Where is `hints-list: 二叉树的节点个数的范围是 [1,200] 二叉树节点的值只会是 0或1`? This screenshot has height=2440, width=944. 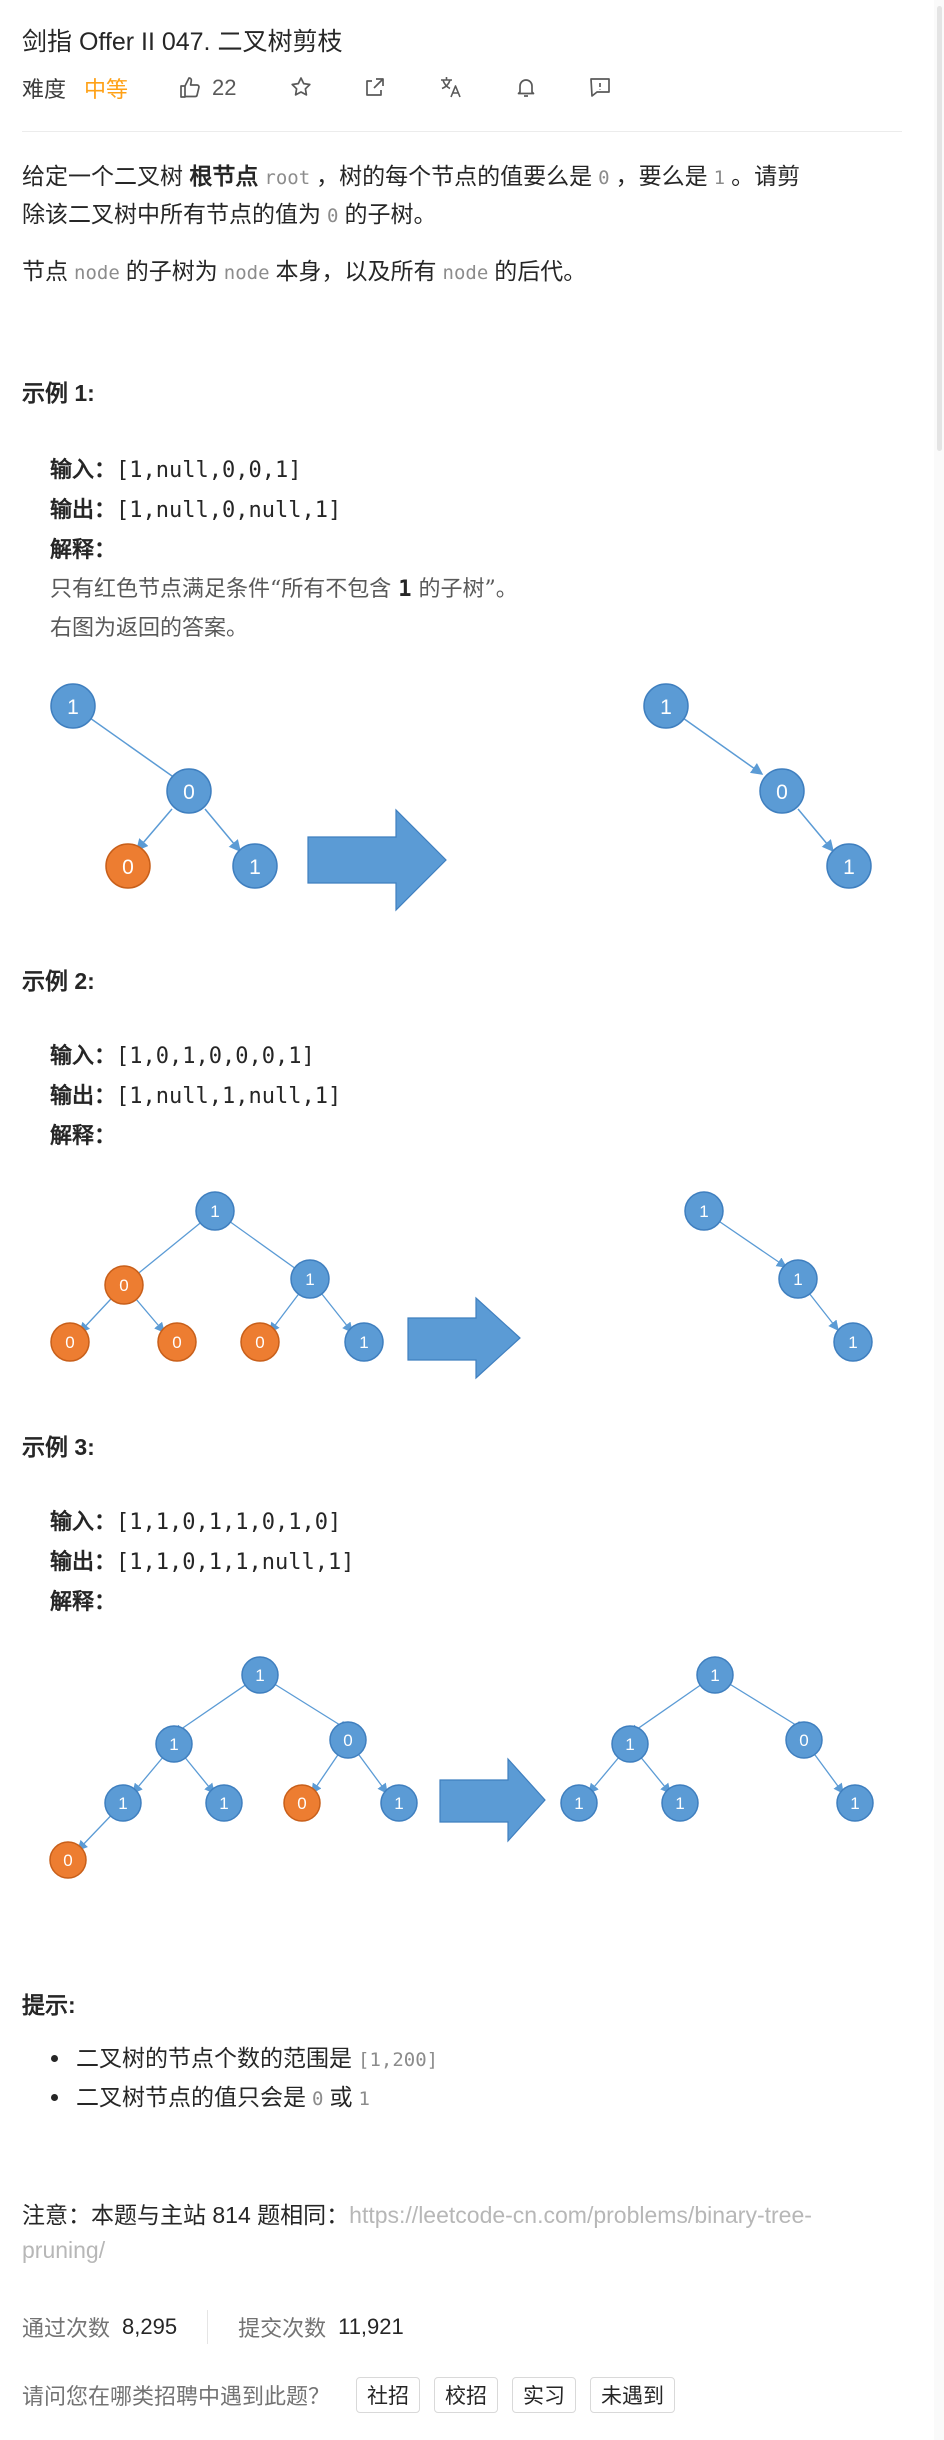
hints-list: 二叉树的节点个数的范围是 [1,200] 二叉树节点的值只会是 0或1 is located at coordinates (258, 2079).